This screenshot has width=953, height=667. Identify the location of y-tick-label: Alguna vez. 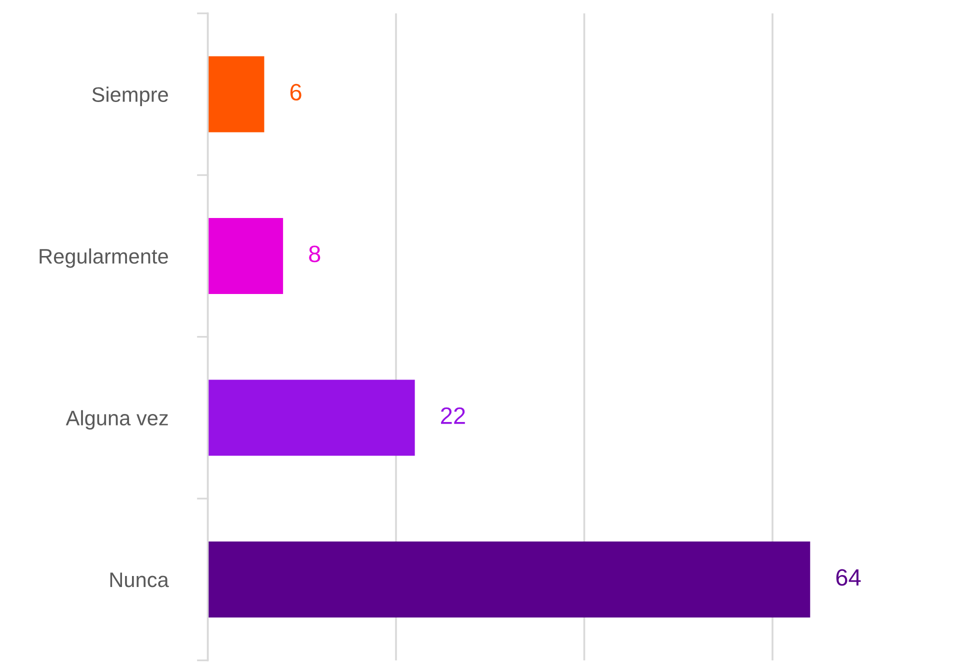
(117, 420).